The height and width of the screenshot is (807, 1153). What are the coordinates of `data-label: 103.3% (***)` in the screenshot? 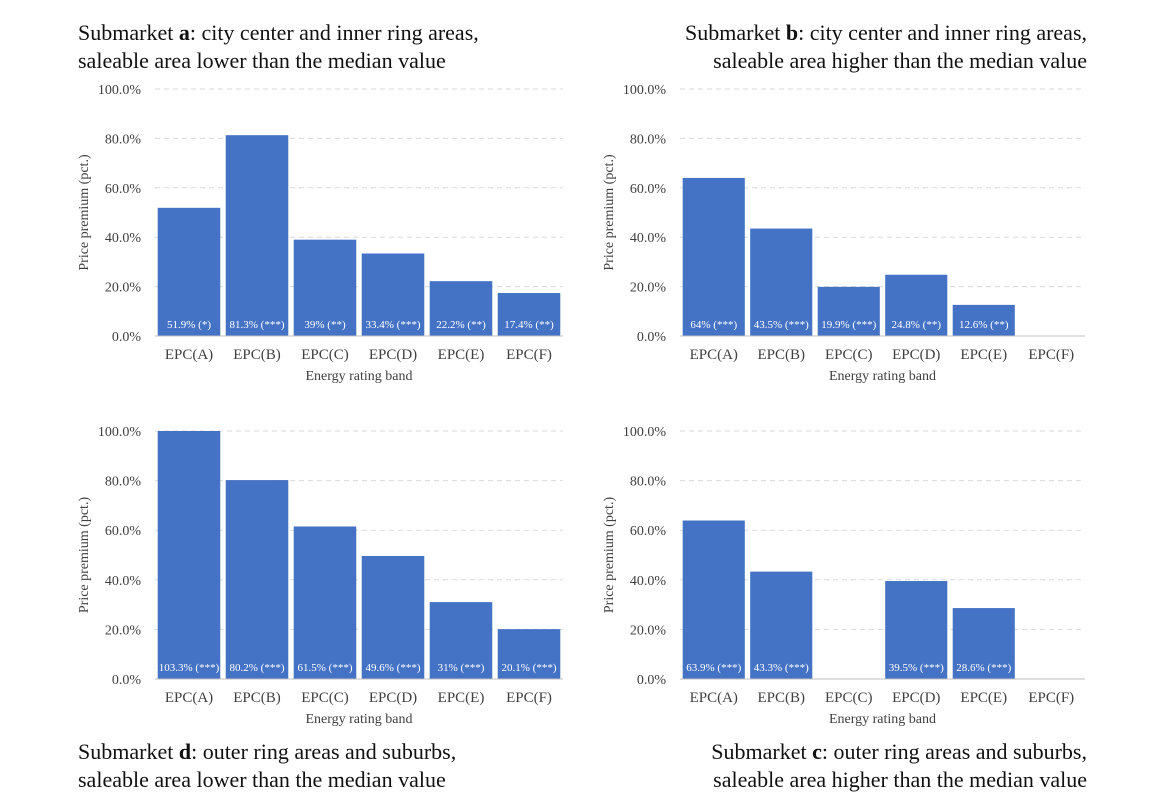 It's located at (189, 668).